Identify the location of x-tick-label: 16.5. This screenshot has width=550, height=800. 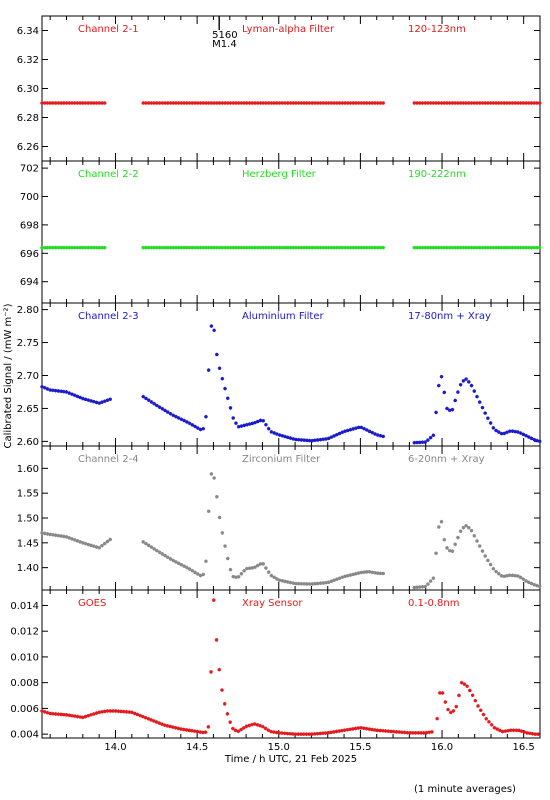
(524, 747).